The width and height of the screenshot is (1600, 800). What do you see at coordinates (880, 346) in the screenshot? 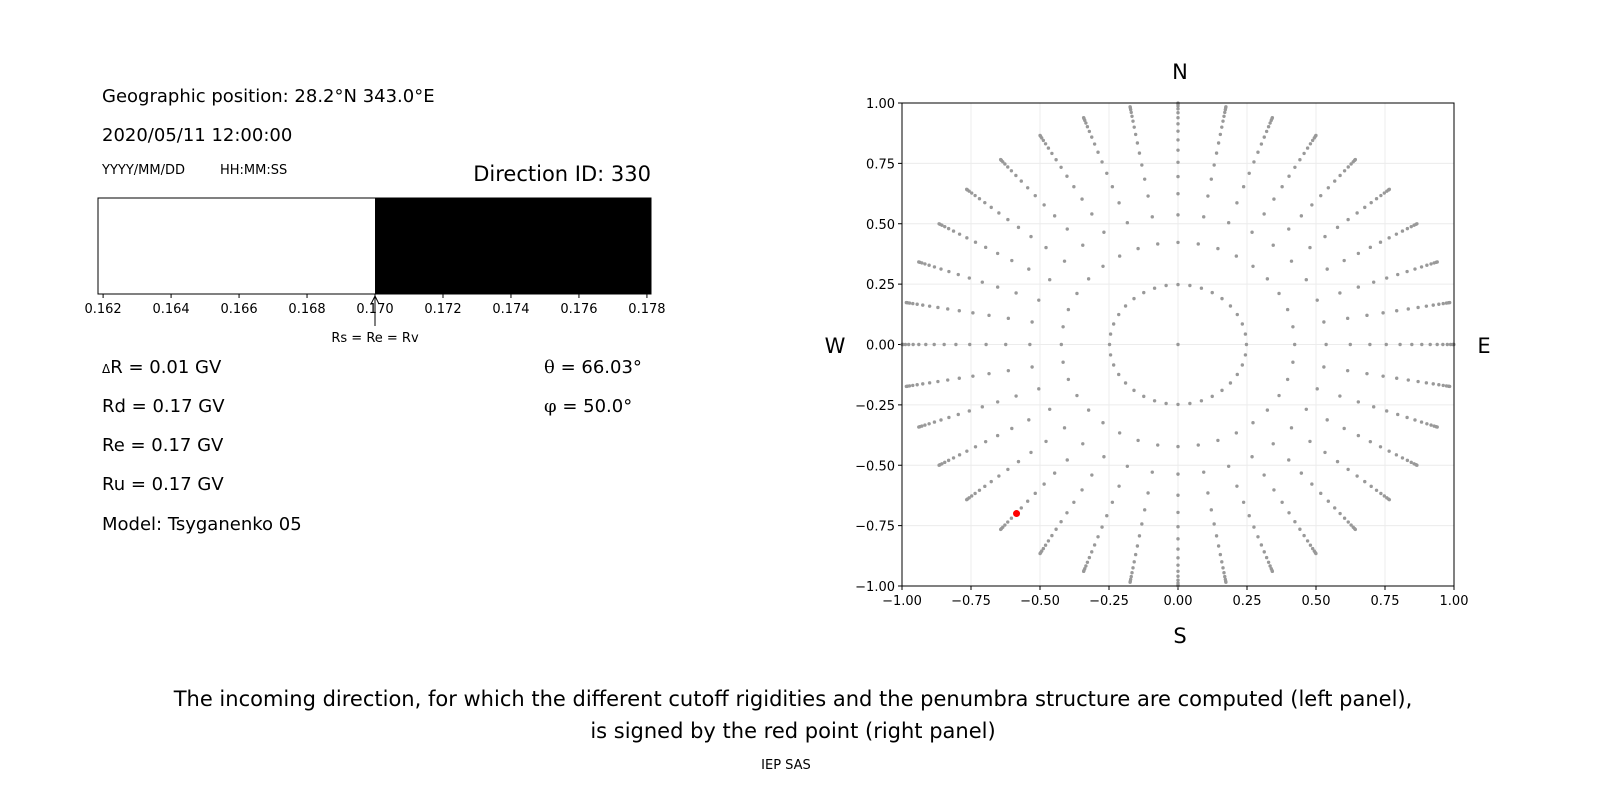
I see `y-tick-label: 0.00` at bounding box center [880, 346].